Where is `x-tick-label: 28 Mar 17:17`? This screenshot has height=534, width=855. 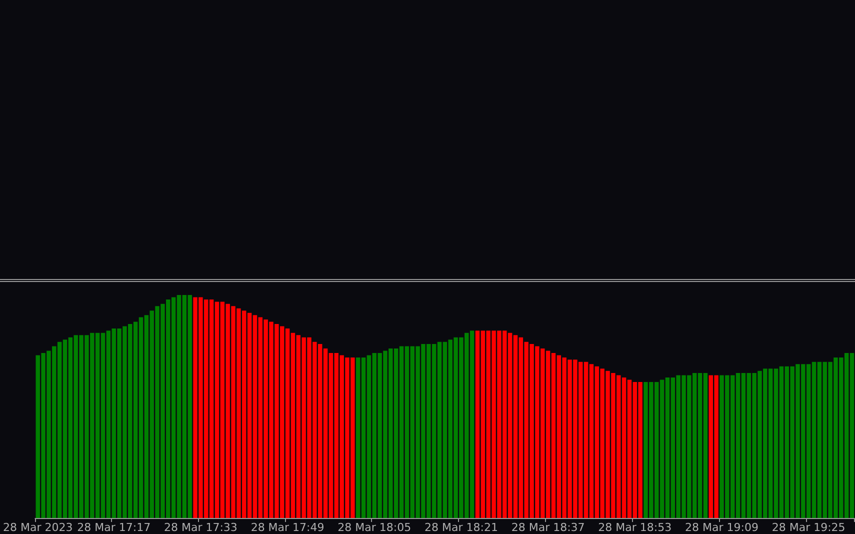
x-tick-label: 28 Mar 17:17 is located at coordinates (114, 527).